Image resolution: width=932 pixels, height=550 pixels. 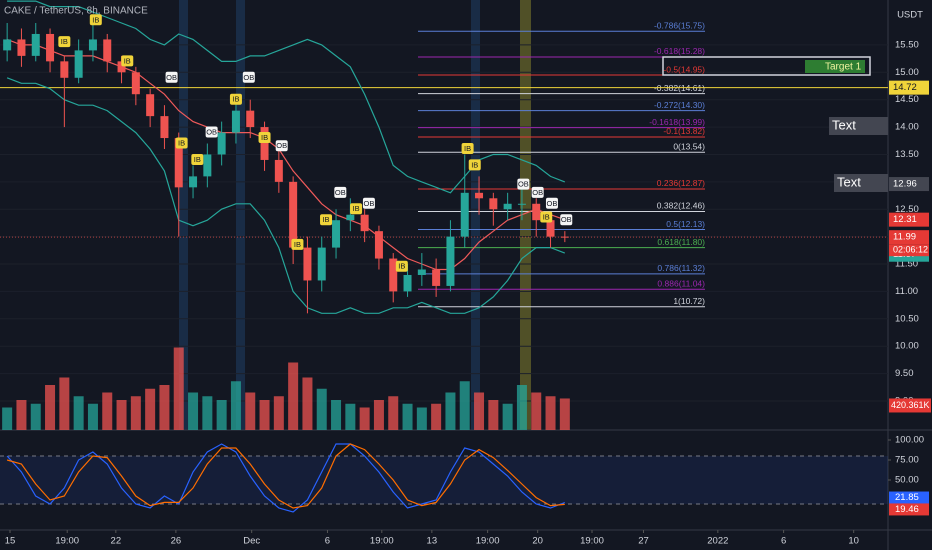 What do you see at coordinates (432, 541) in the screenshot?
I see `x-tick-label: 13` at bounding box center [432, 541].